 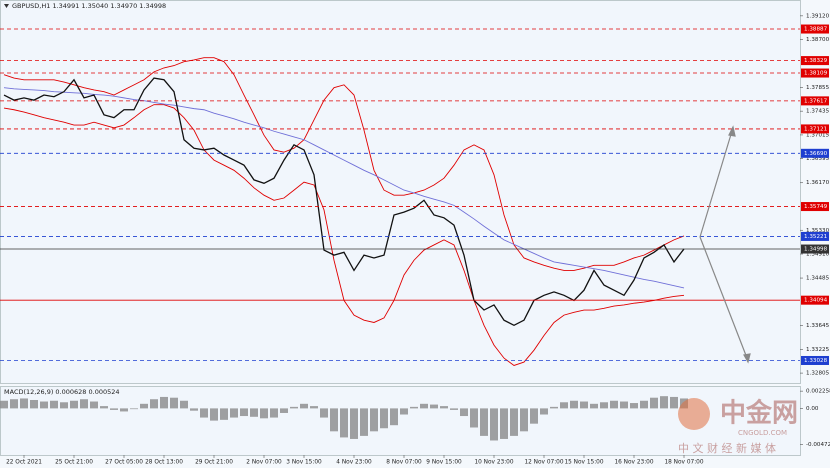 What do you see at coordinates (444, 463) in the screenshot?
I see `x-tick-label: 9 Nov 15:00` at bounding box center [444, 463].